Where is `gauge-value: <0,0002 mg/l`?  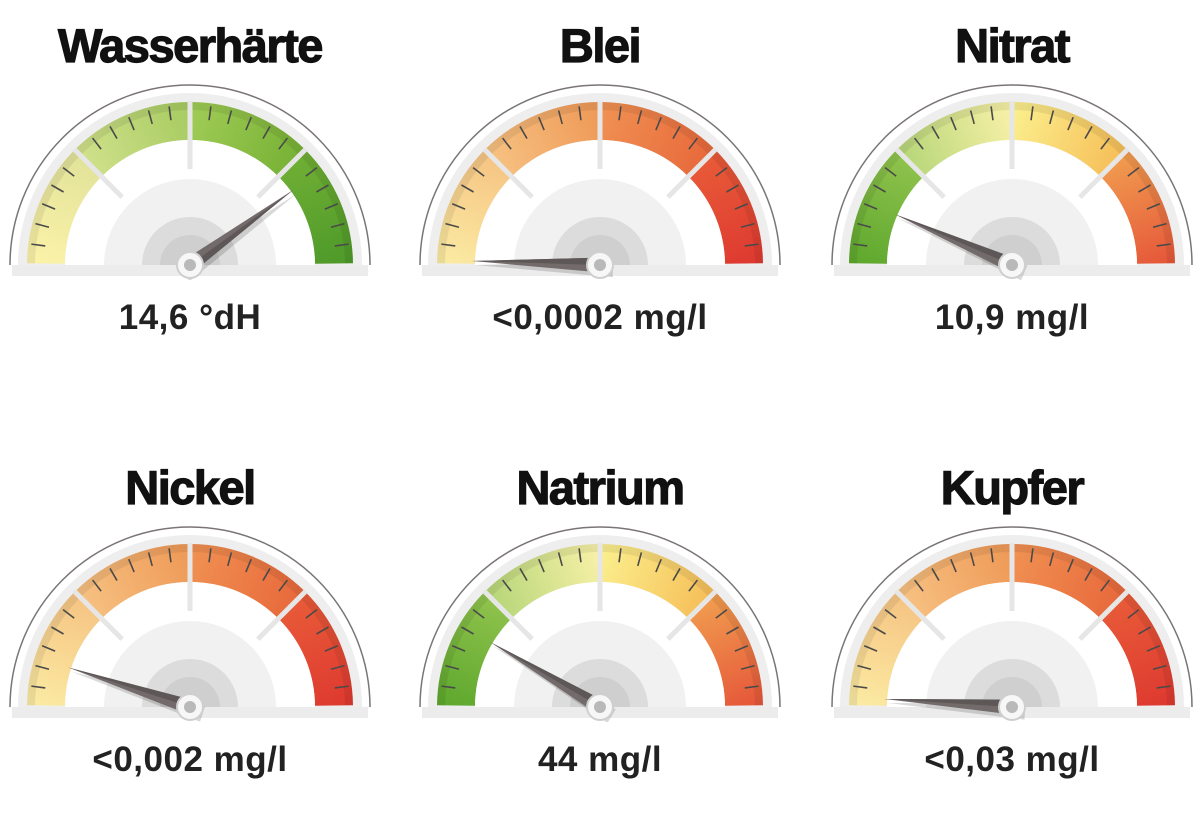 gauge-value: <0,0002 mg/l is located at coordinates (600, 317).